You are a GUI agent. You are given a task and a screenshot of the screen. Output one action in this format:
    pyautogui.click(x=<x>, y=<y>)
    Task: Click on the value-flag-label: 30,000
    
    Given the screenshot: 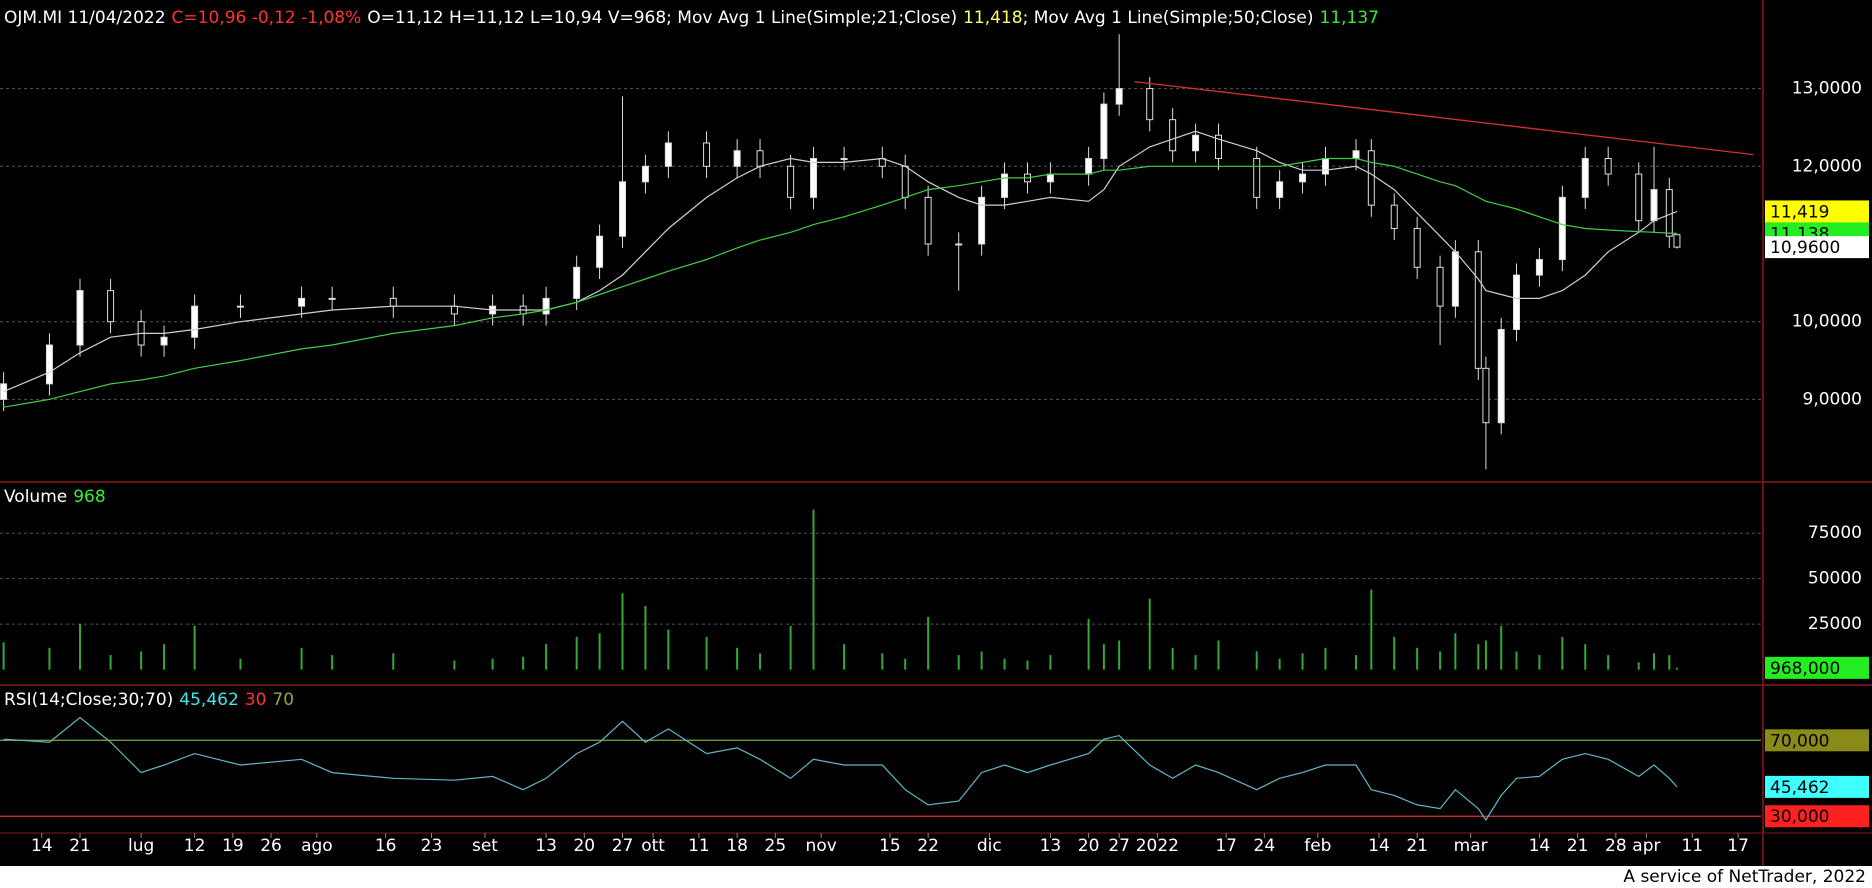 What is the action you would take?
    pyautogui.click(x=1799, y=817)
    